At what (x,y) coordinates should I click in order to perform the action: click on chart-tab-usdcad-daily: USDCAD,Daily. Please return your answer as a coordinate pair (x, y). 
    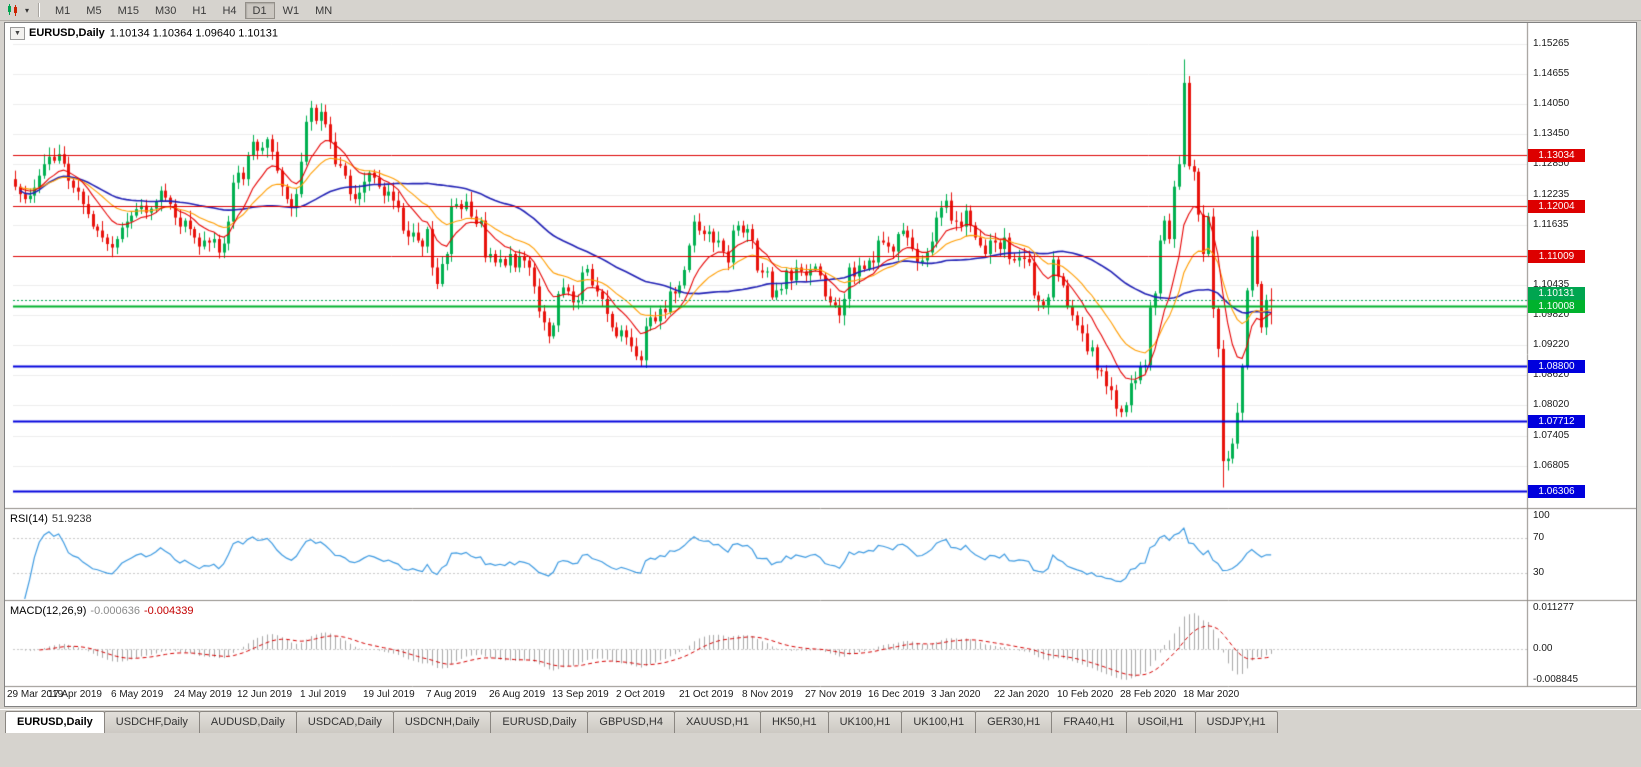
    Looking at the image, I should click on (344, 722).